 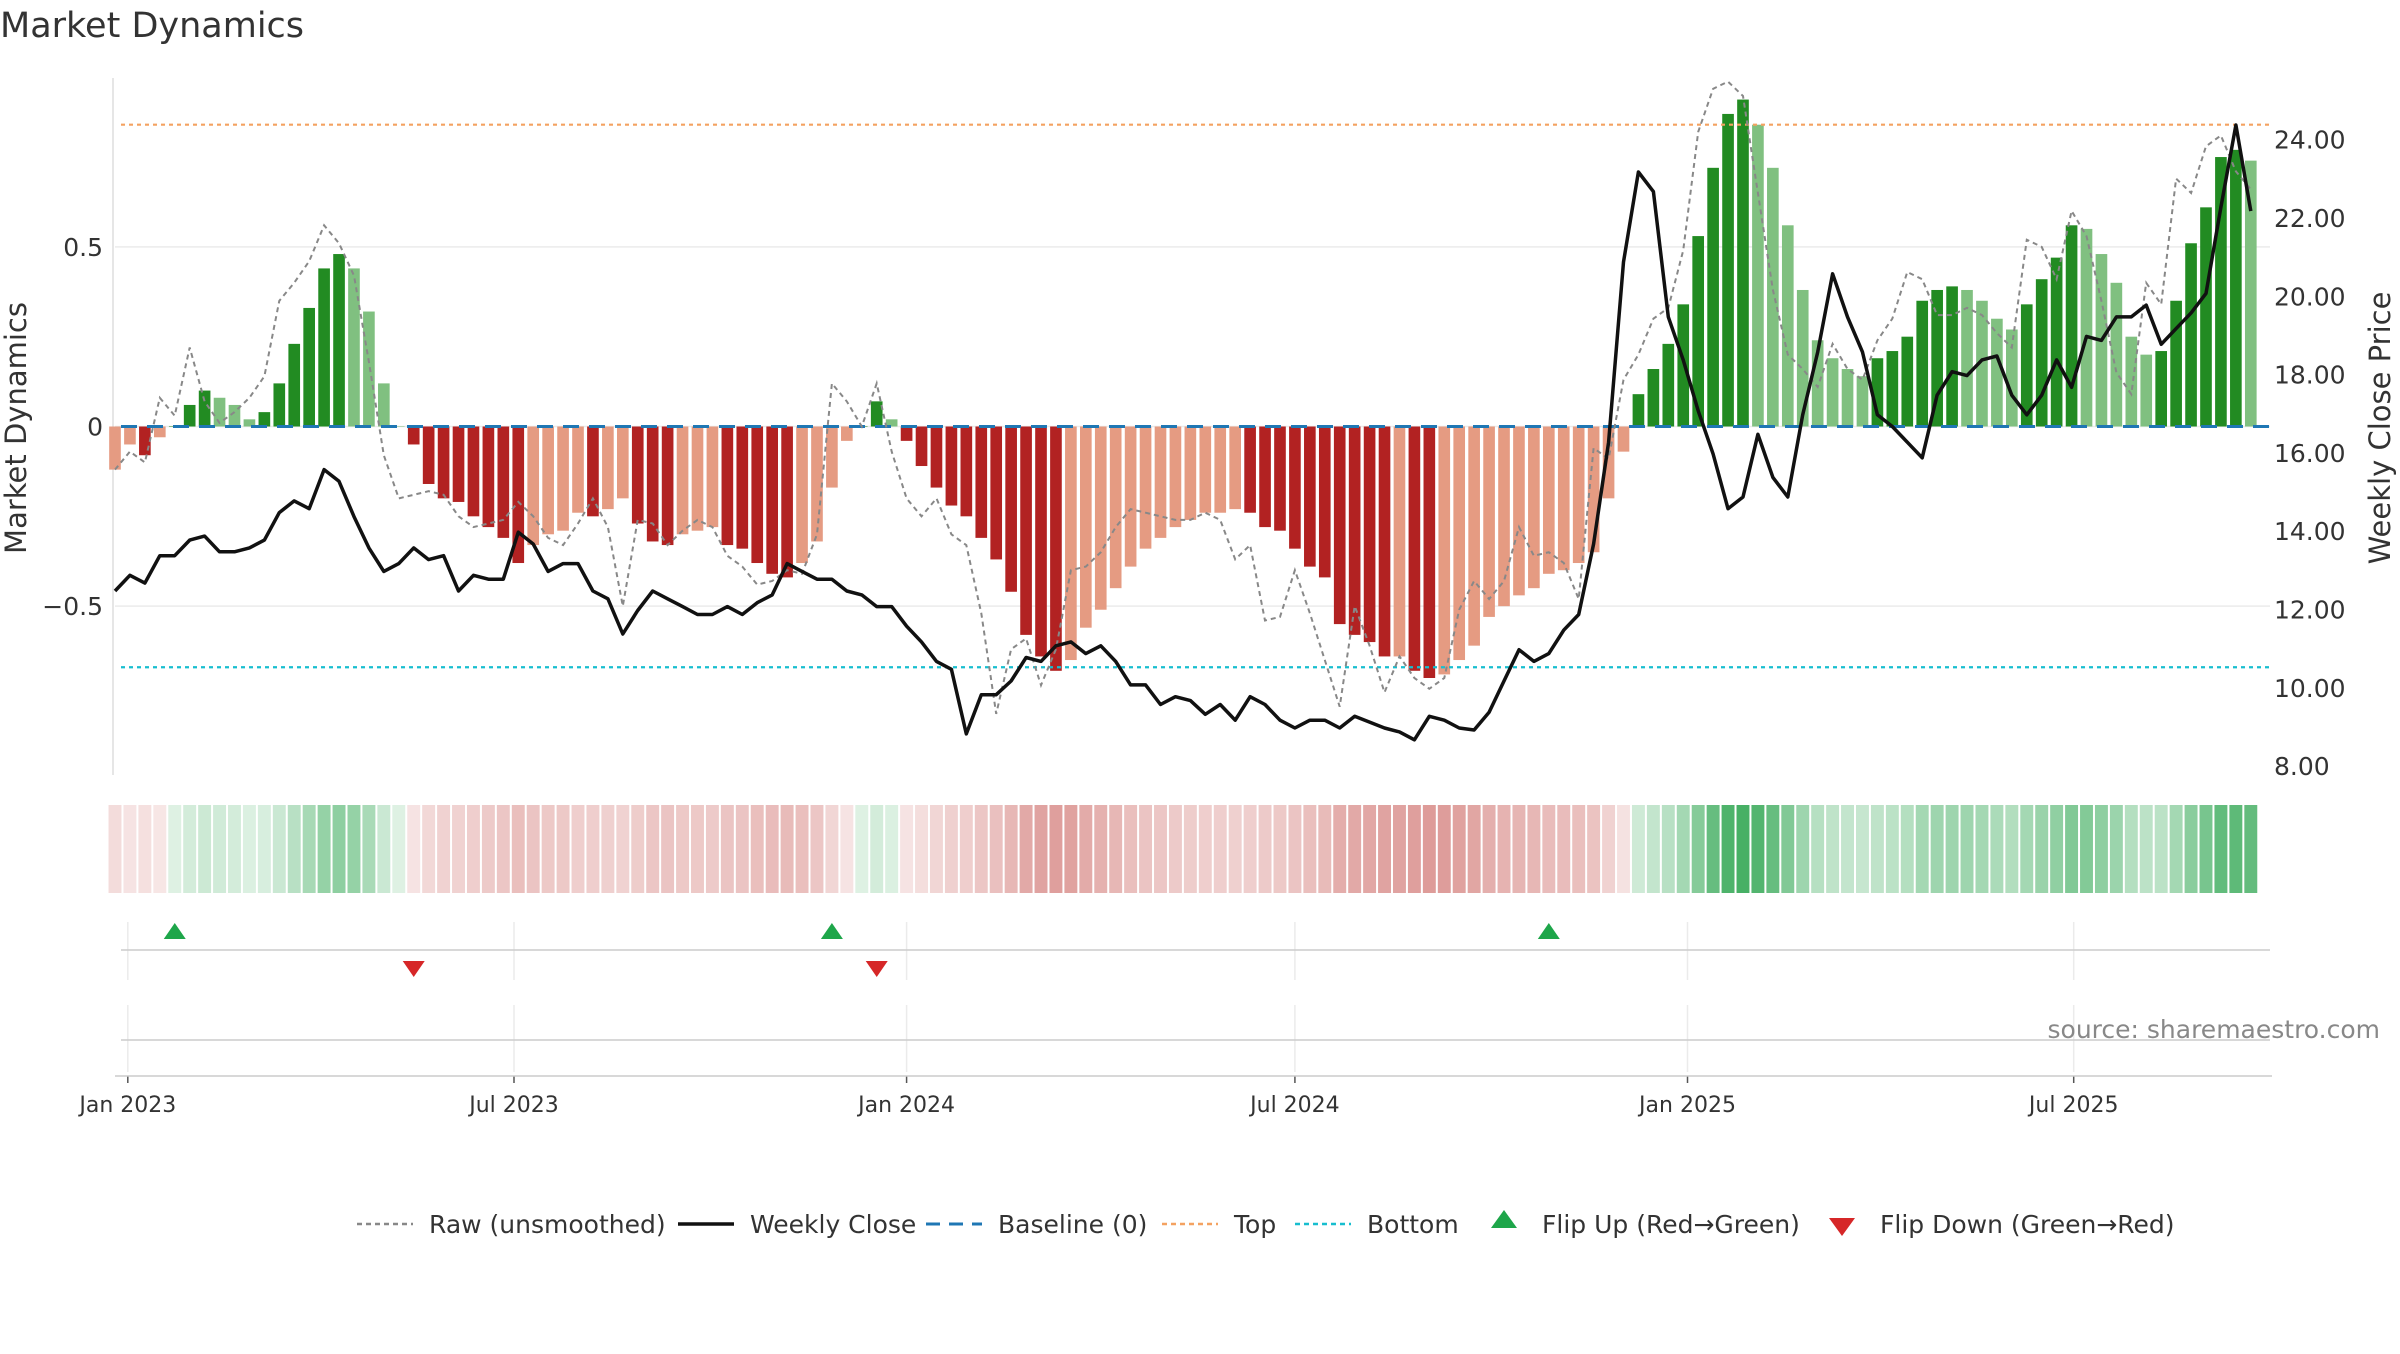 I want to click on y2-axis-label: Weekly Close Price, so click(x=2380, y=428).